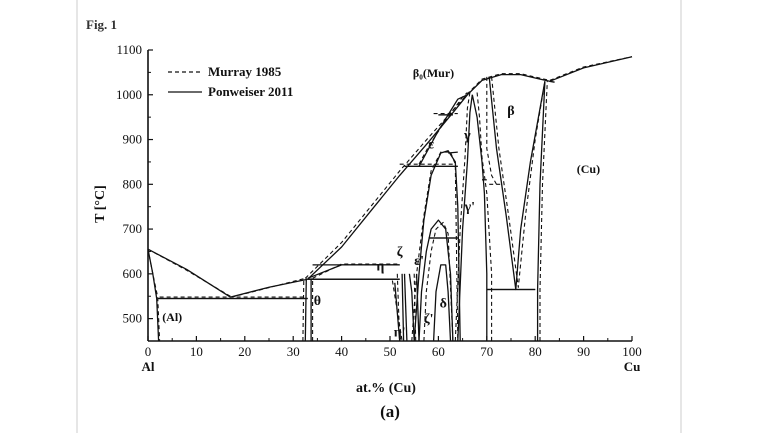 This screenshot has width=768, height=433. What do you see at coordinates (172, 317) in the screenshot?
I see `phase-label: (Al)` at bounding box center [172, 317].